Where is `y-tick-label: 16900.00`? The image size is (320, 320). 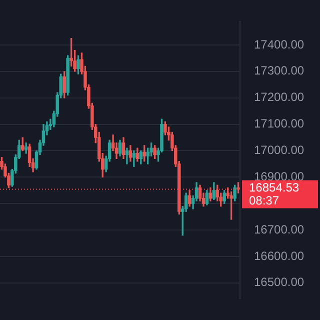 y-tick-label: 16900.00 is located at coordinates (279, 176).